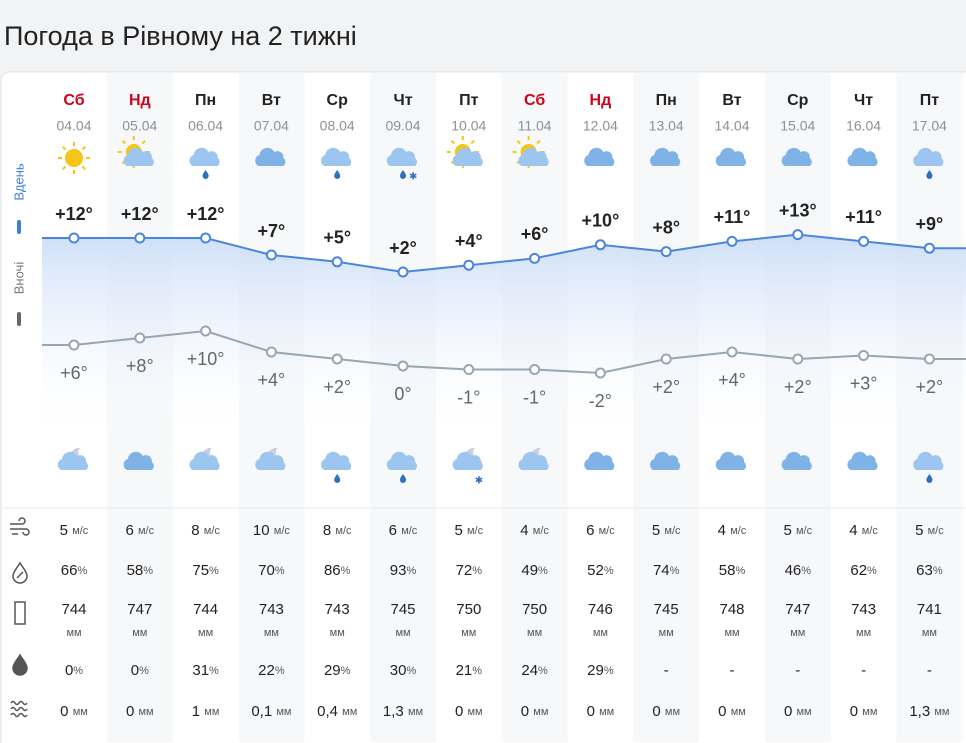  What do you see at coordinates (272, 231) in the screenshot?
I see `day-temp: +7°` at bounding box center [272, 231].